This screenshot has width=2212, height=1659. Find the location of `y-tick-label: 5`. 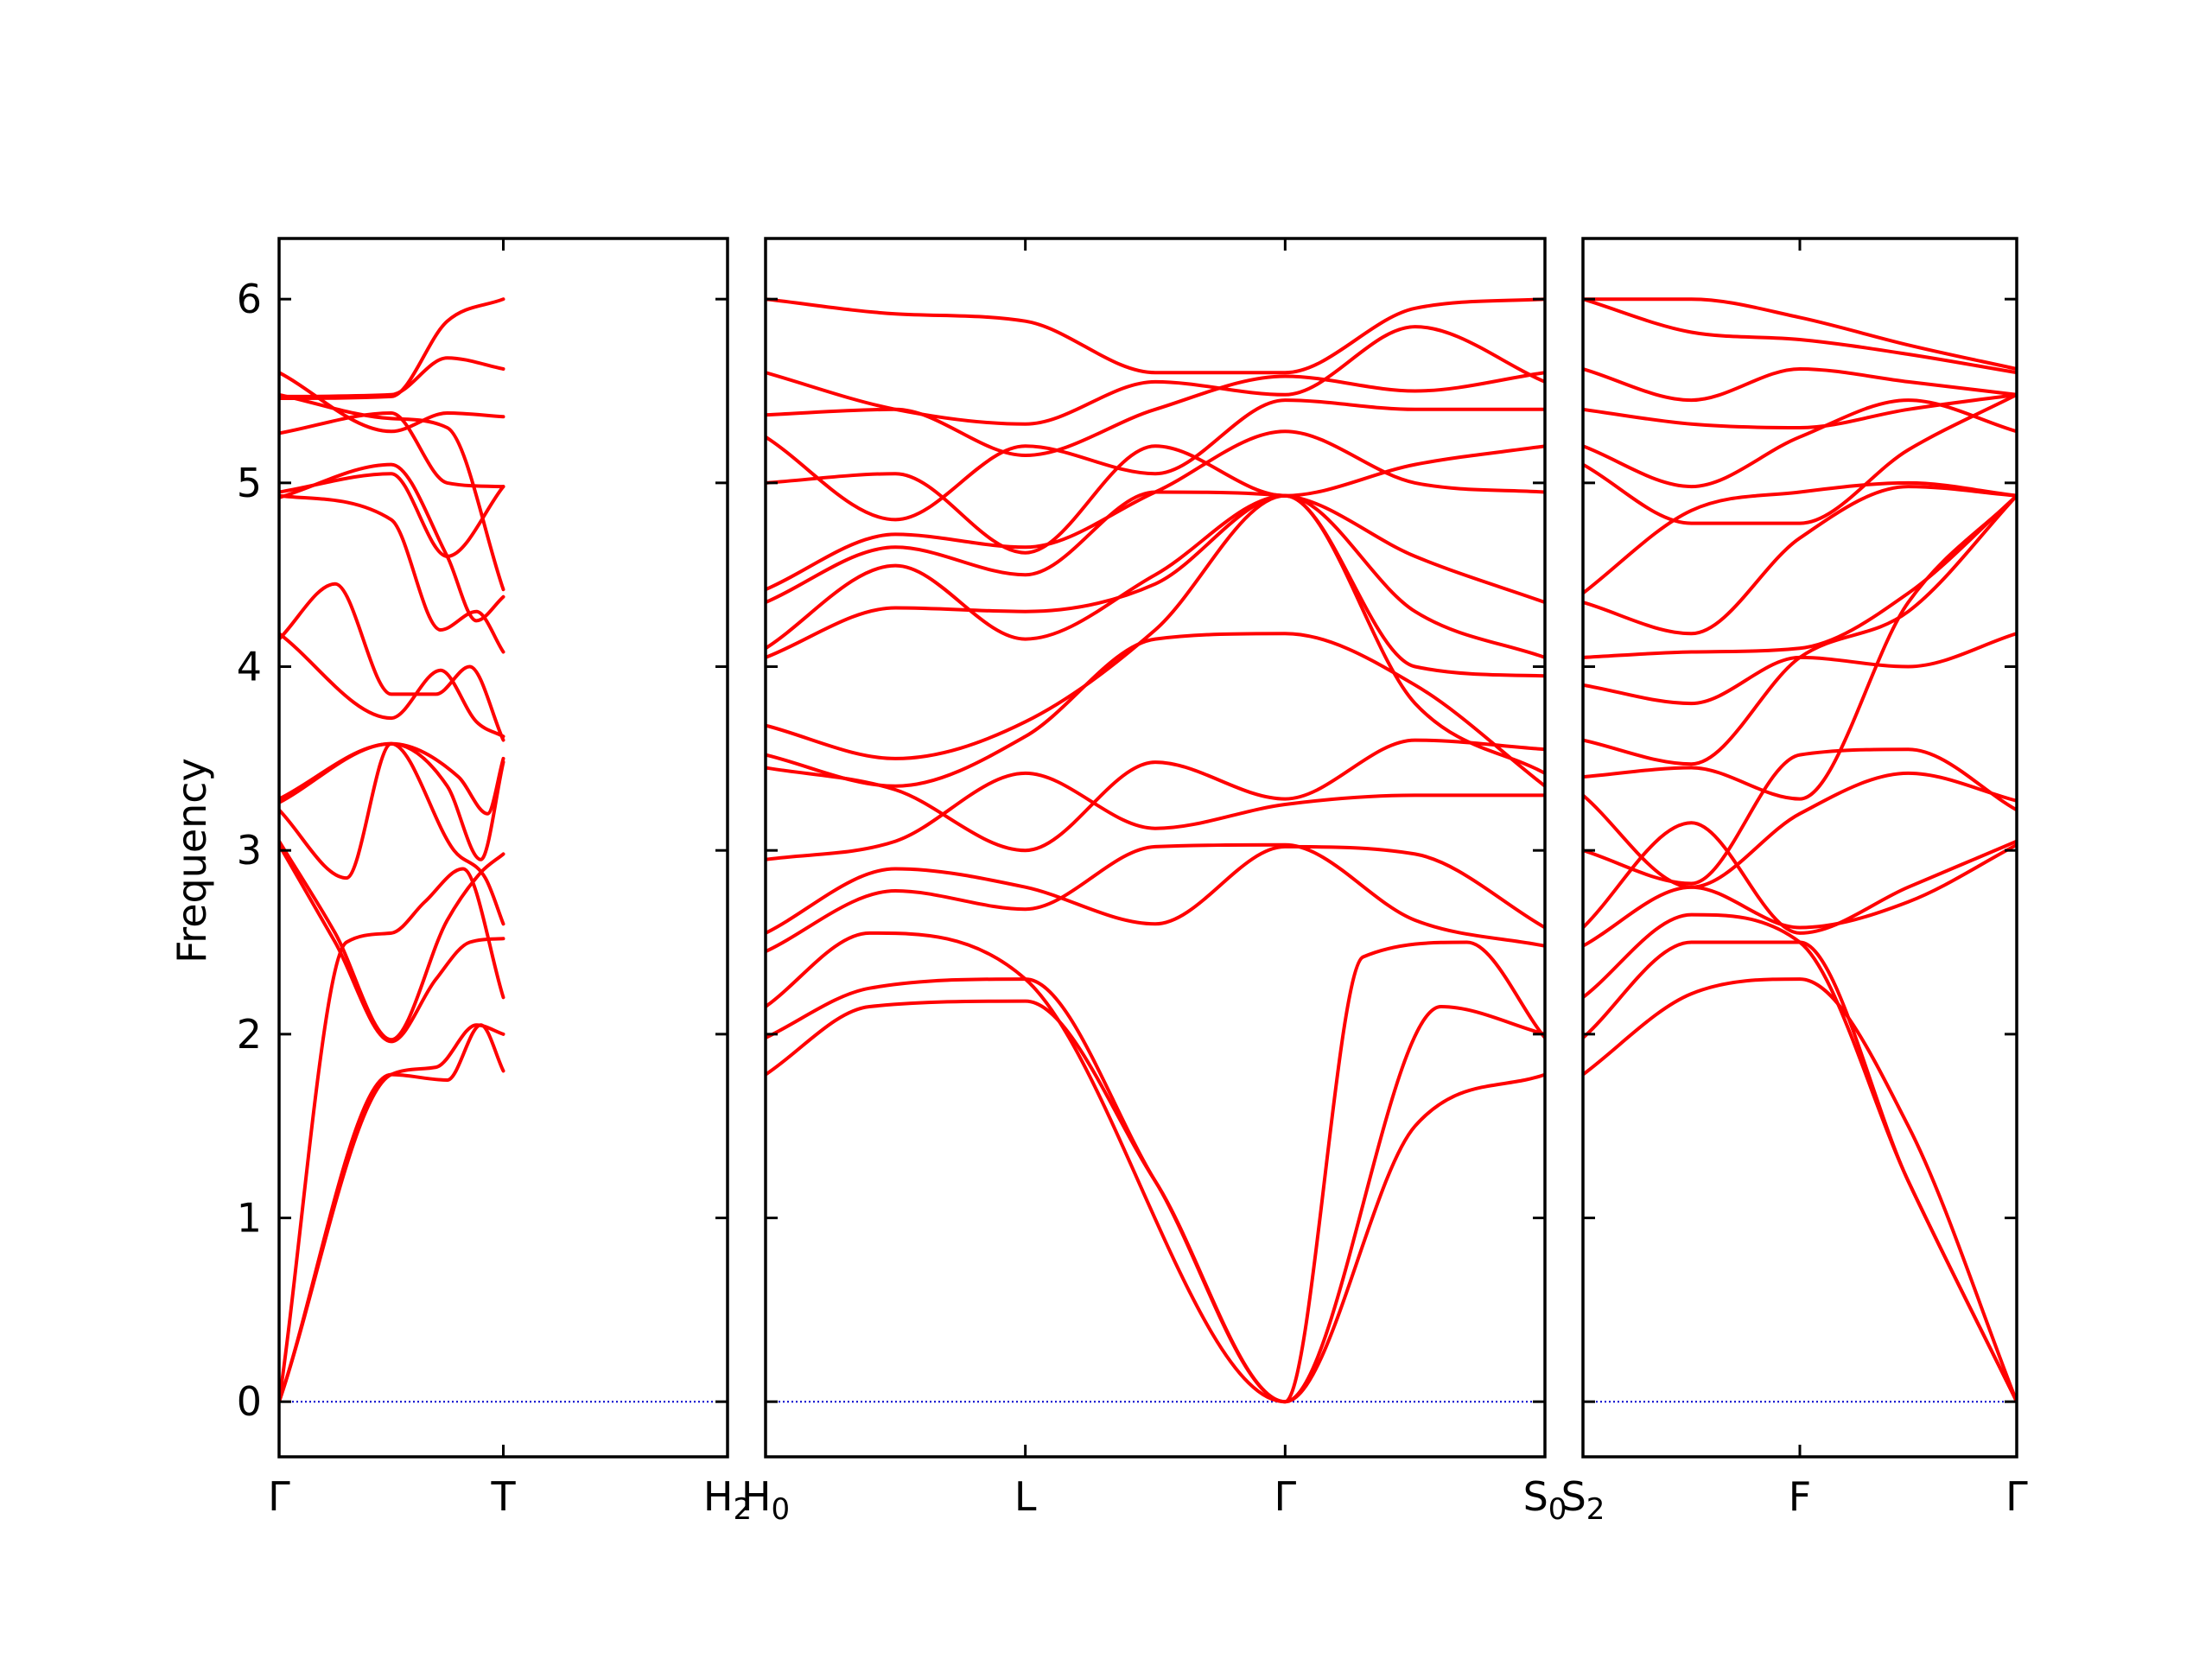

y-tick-label: 5 is located at coordinates (249, 483).